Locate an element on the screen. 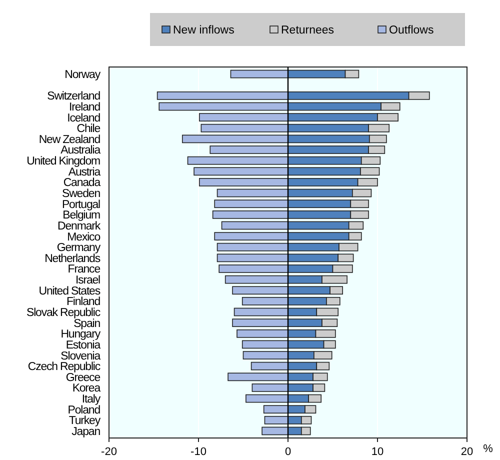 The width and height of the screenshot is (500, 460). y-tick-label: Canada is located at coordinates (82, 183).